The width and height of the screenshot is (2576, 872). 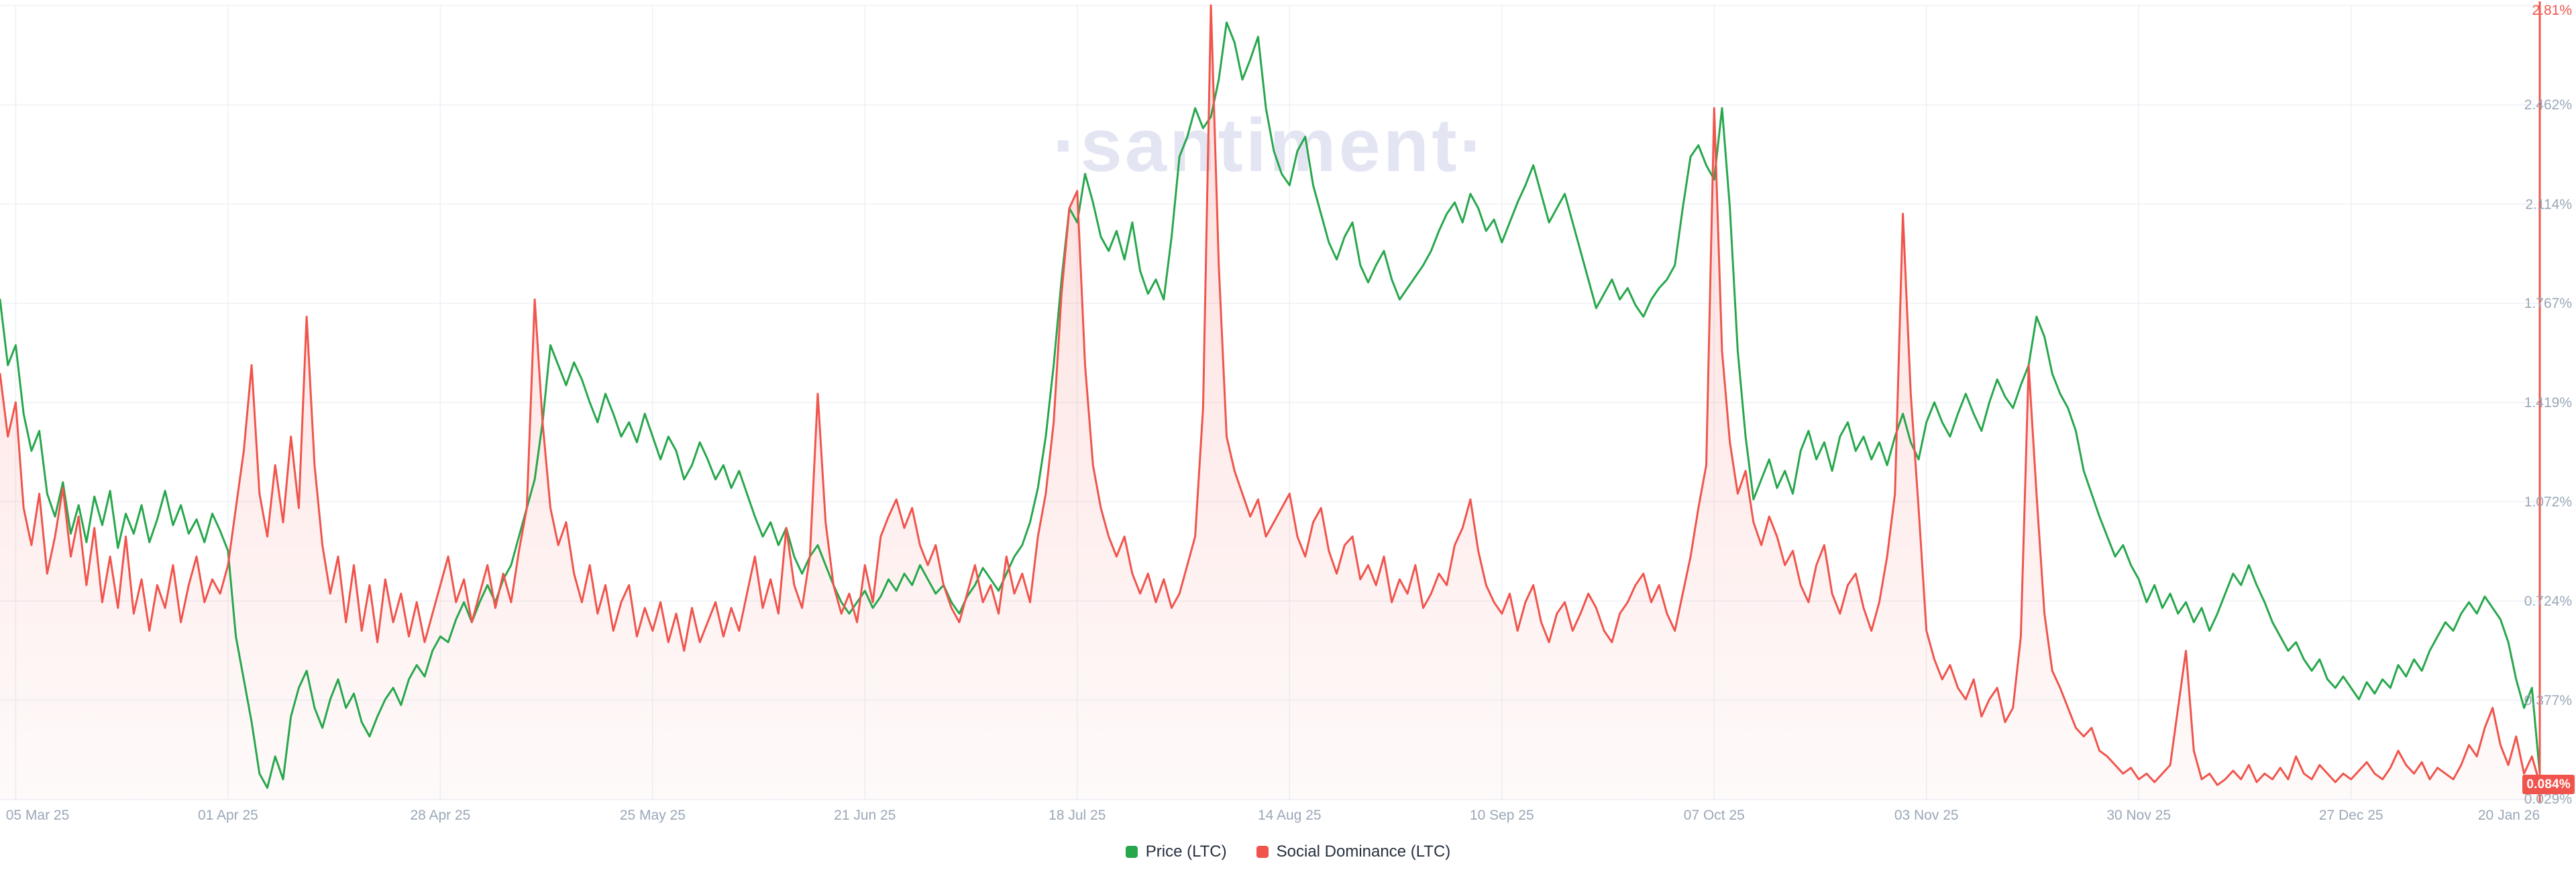 What do you see at coordinates (1502, 815) in the screenshot?
I see `x-axis-label: 10 Sep 25` at bounding box center [1502, 815].